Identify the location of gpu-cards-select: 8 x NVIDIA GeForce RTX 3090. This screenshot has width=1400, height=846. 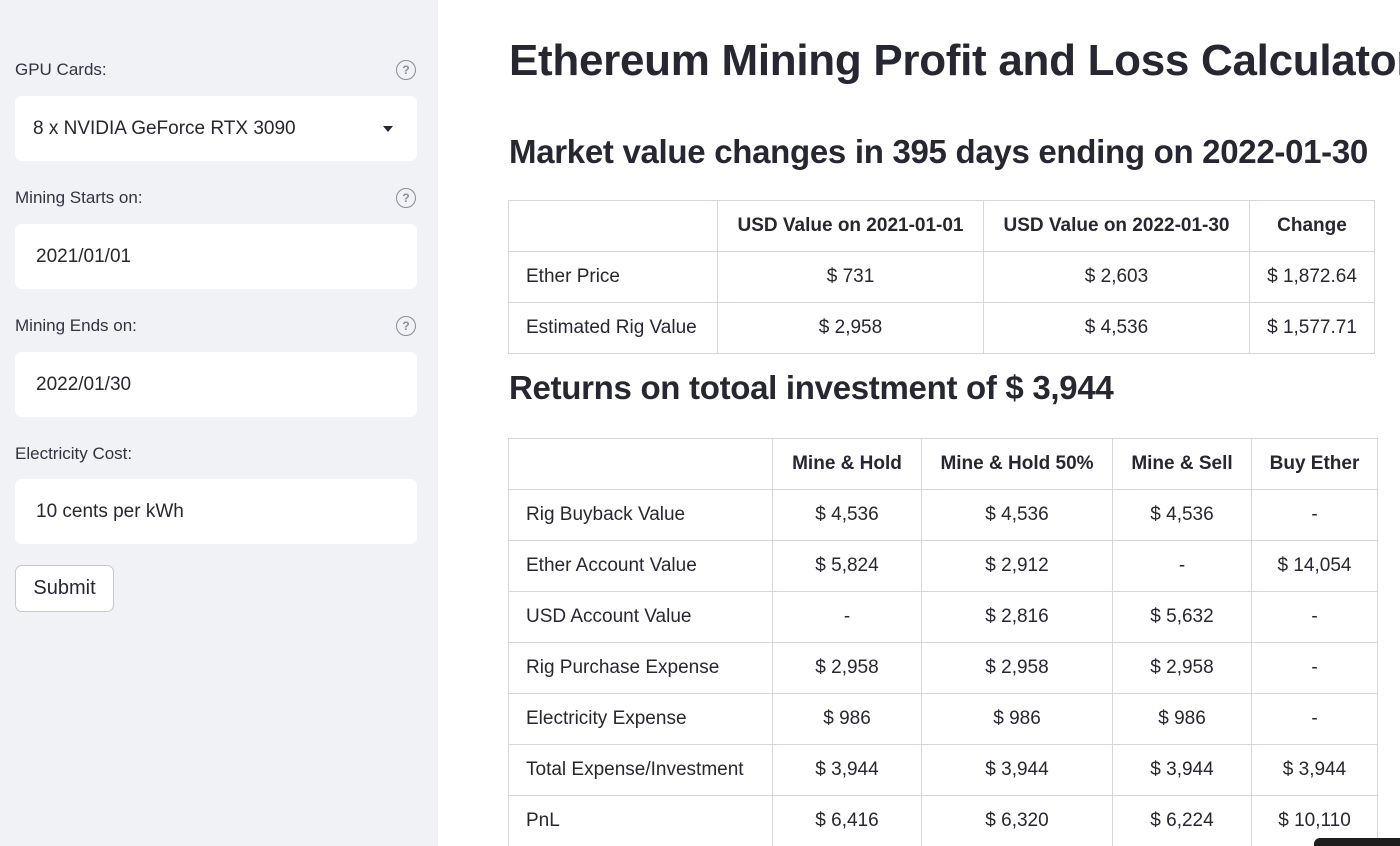
(216, 128).